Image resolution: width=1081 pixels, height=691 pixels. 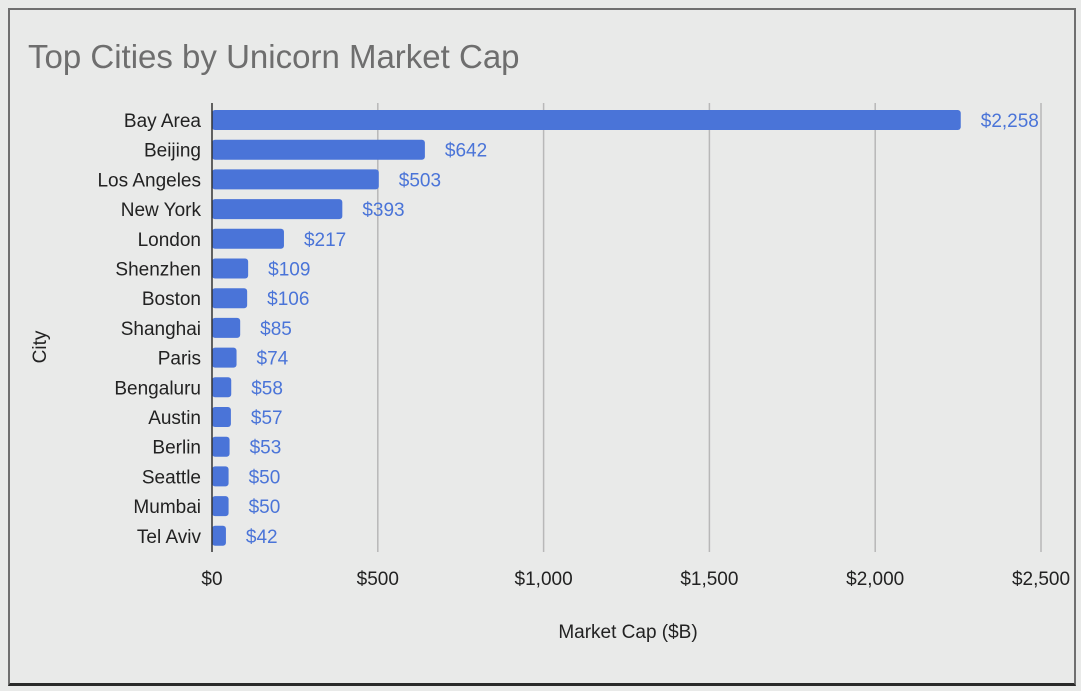 What do you see at coordinates (325, 240) in the screenshot?
I see `value-label: $217` at bounding box center [325, 240].